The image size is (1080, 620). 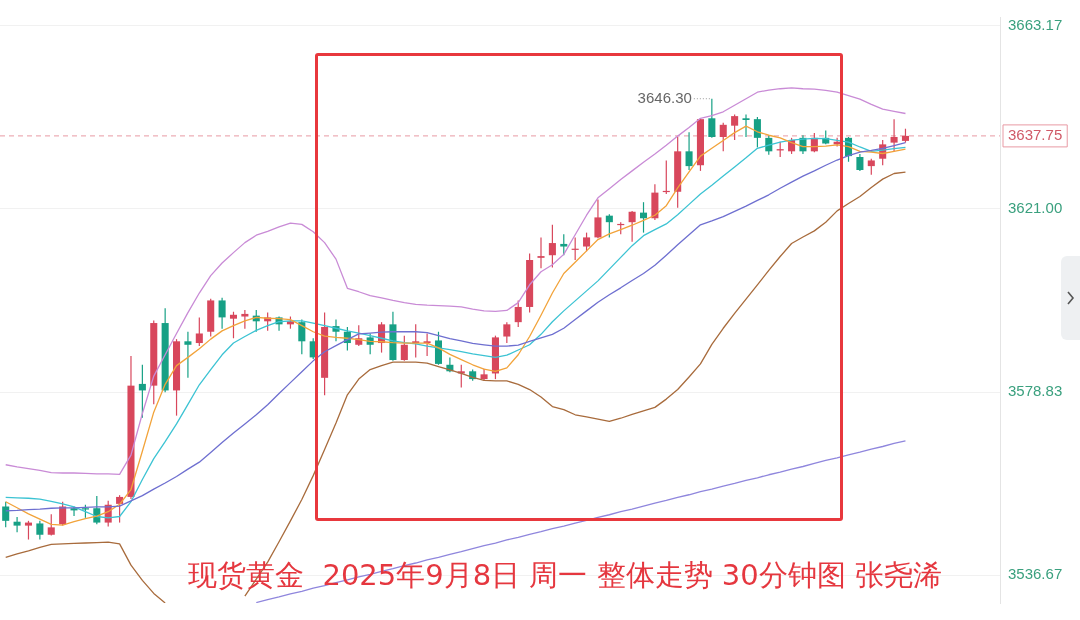 I want to click on y-tick-label: 3663.17, so click(x=1035, y=24).